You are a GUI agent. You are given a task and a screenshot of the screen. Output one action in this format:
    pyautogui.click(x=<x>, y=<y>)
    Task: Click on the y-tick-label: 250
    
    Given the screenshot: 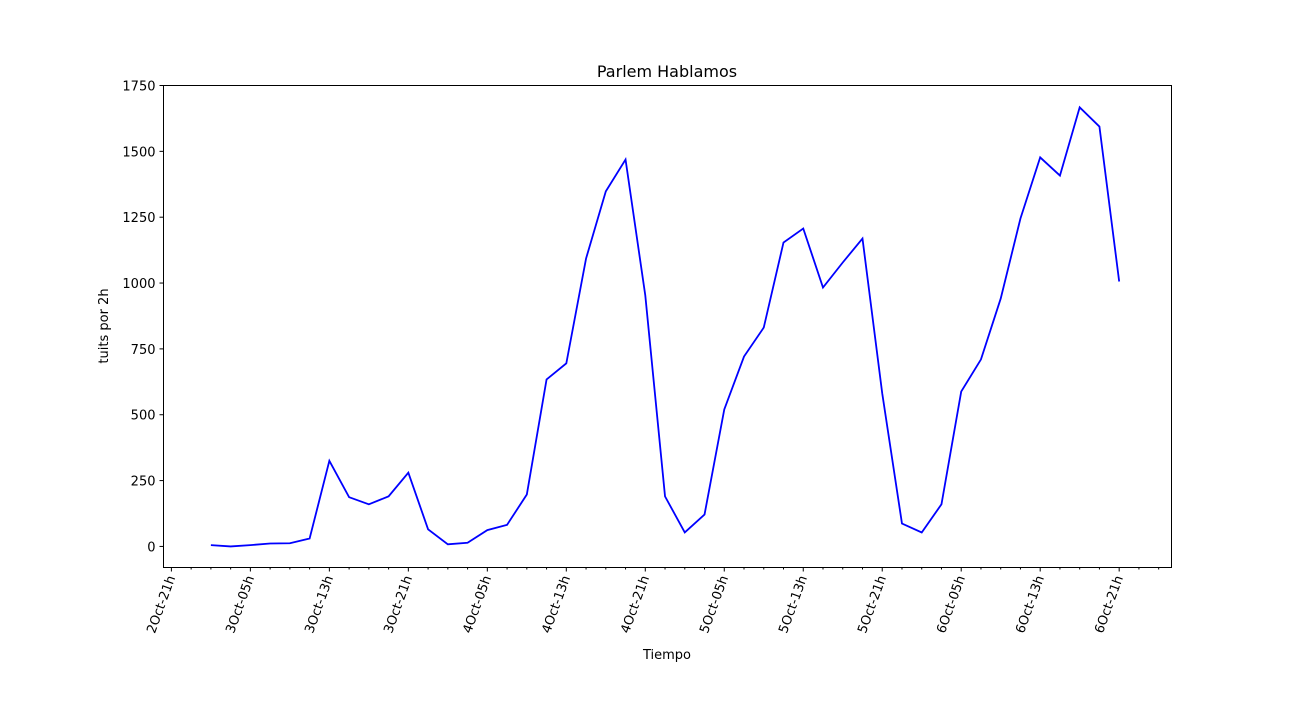 What is the action you would take?
    pyautogui.click(x=143, y=482)
    